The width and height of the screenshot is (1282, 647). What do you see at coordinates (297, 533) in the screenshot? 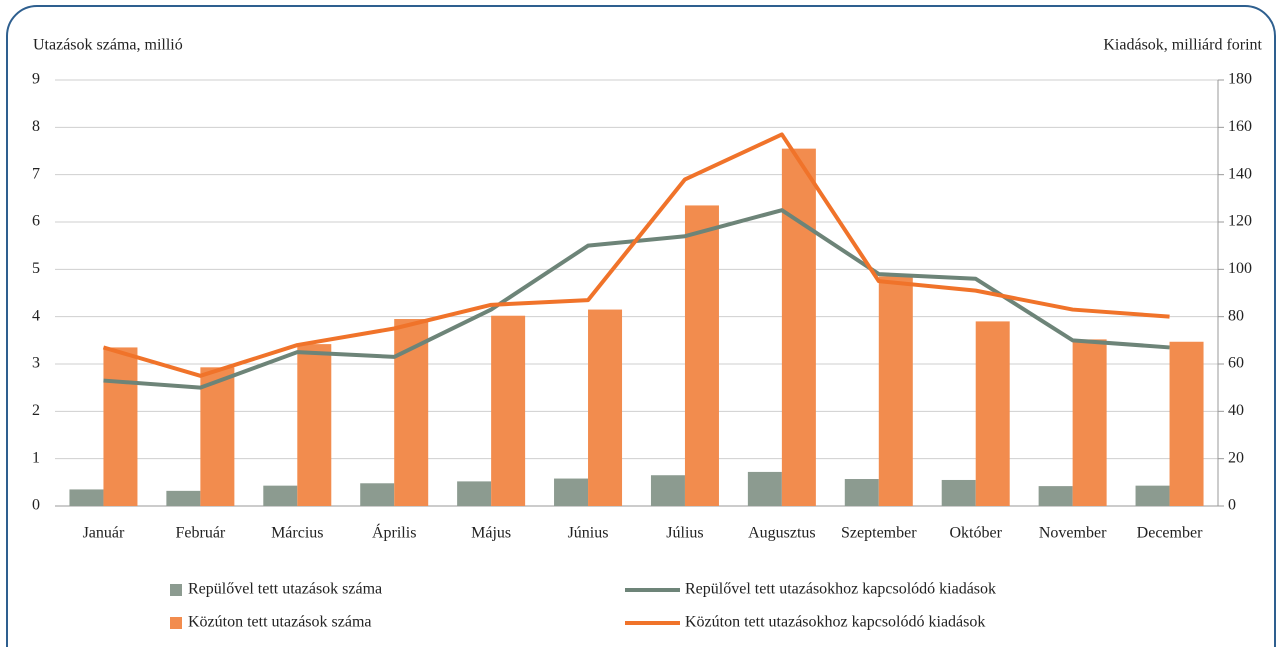
I see `x-tick-label: Március` at bounding box center [297, 533].